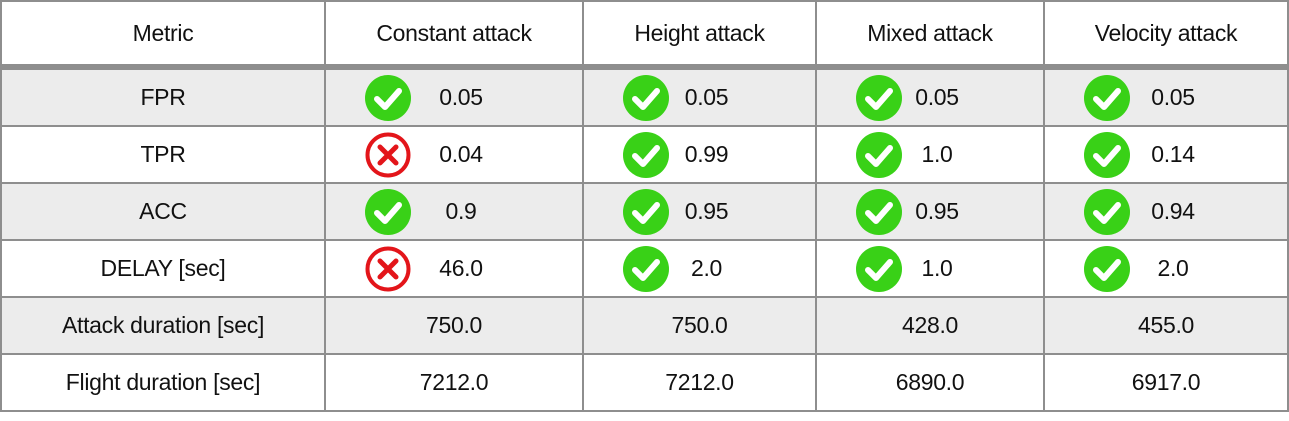  I want to click on status-cell: 46.0, so click(454, 268).